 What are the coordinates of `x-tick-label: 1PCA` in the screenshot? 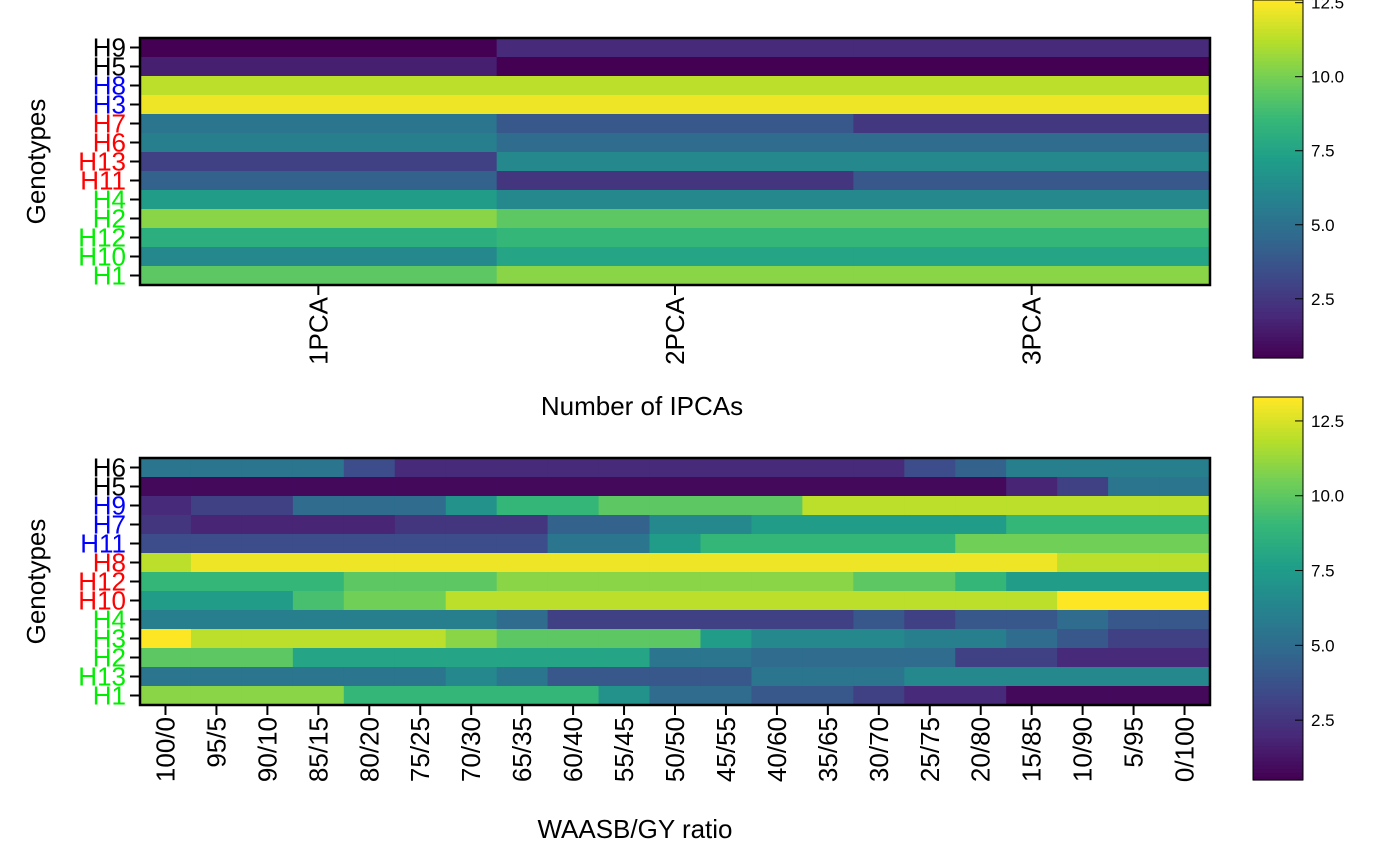 It's located at (318, 330).